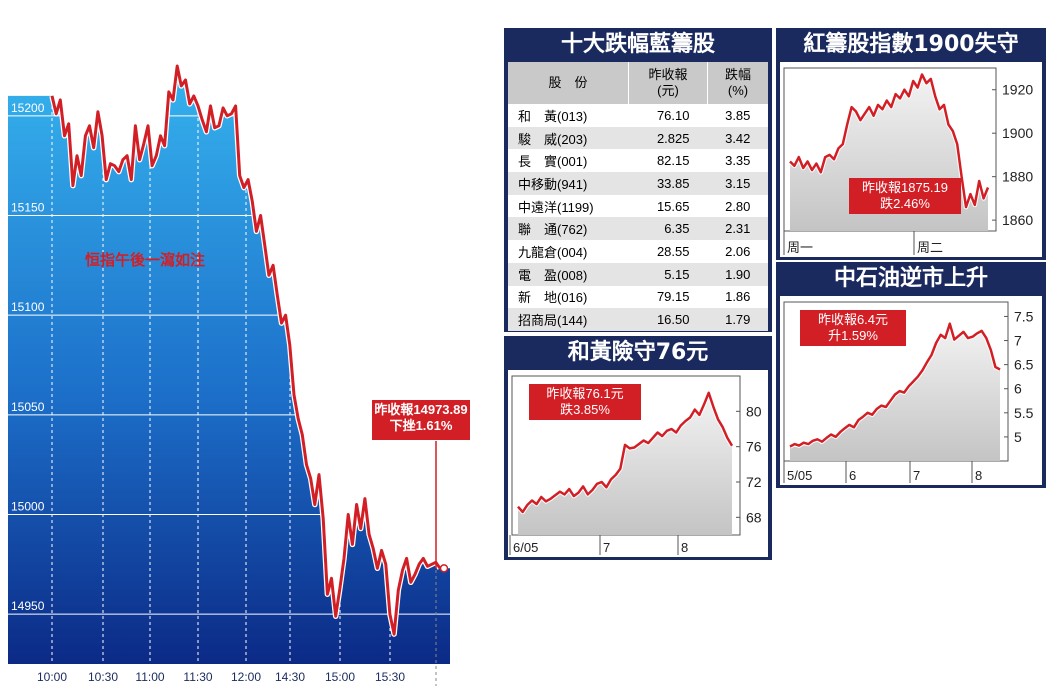  What do you see at coordinates (1018, 437) in the screenshot?
I see `y-tick-label: 5` at bounding box center [1018, 437].